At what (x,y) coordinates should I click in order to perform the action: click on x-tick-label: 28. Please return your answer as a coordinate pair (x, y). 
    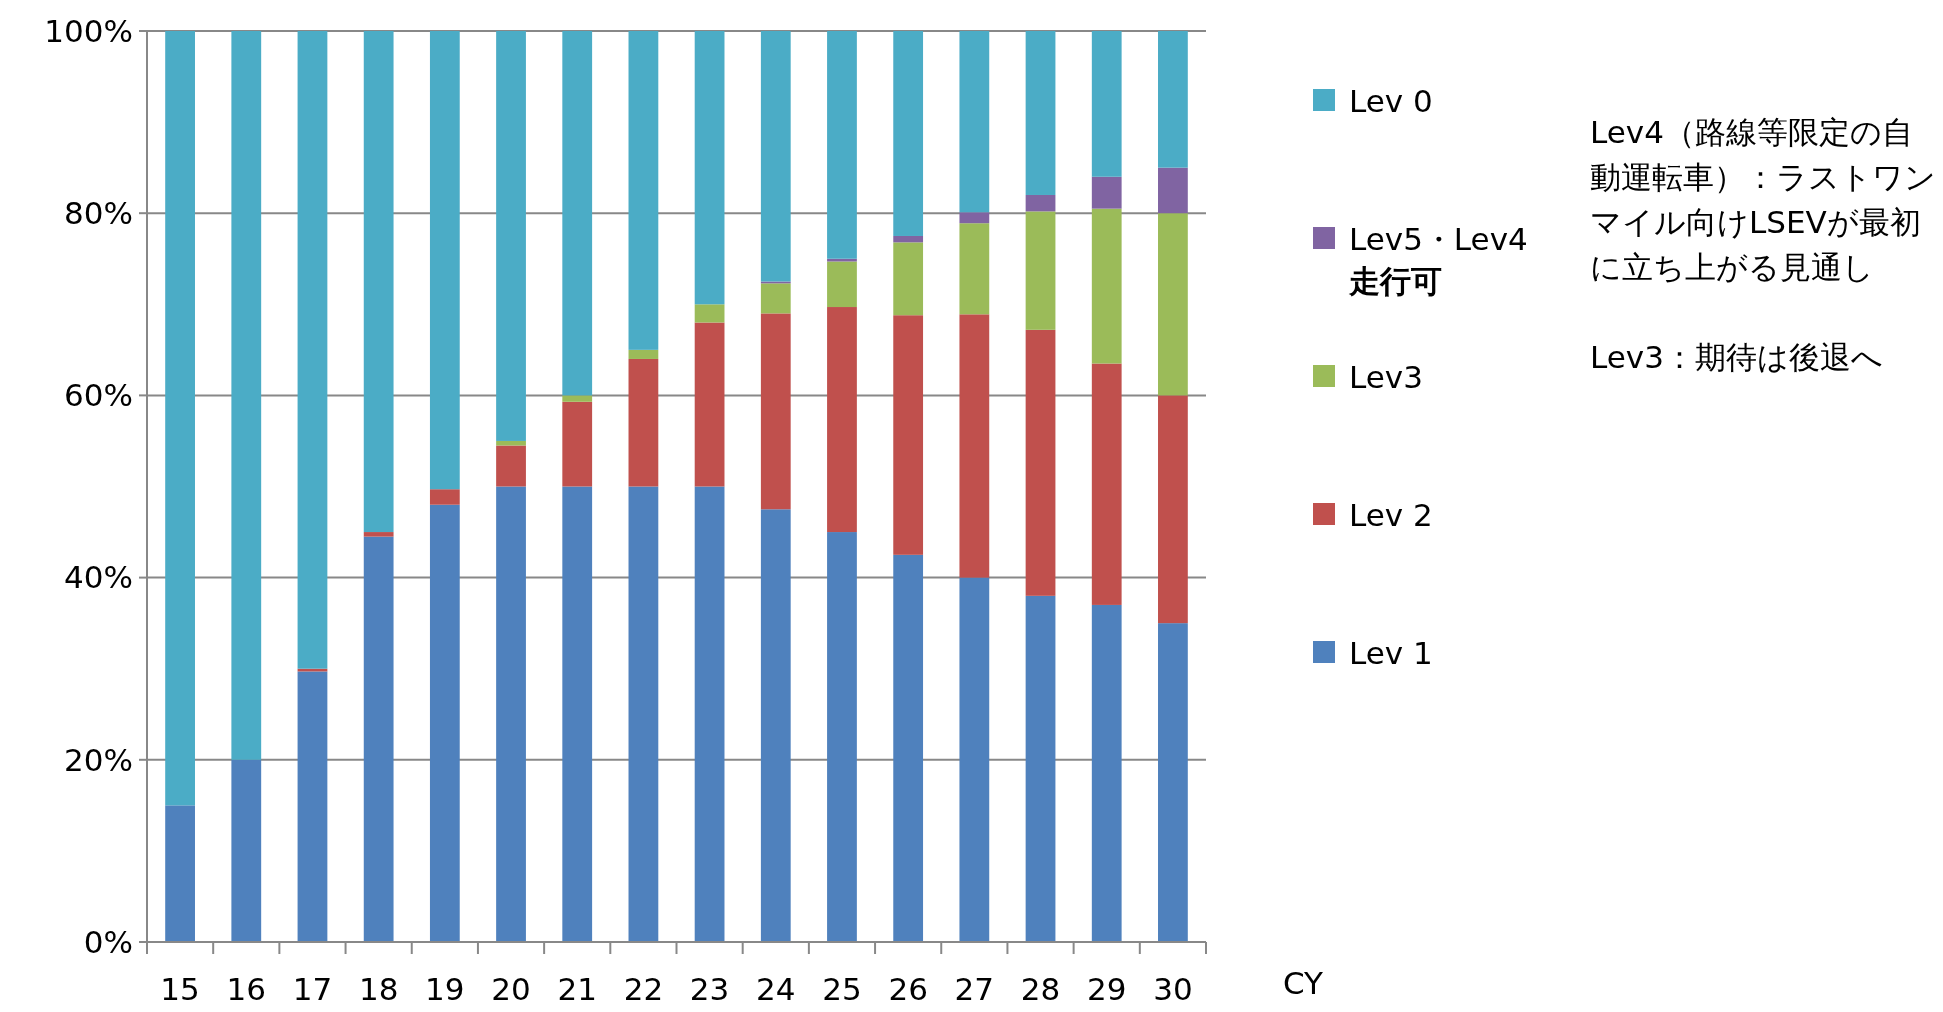
    Looking at the image, I should click on (1040, 989).